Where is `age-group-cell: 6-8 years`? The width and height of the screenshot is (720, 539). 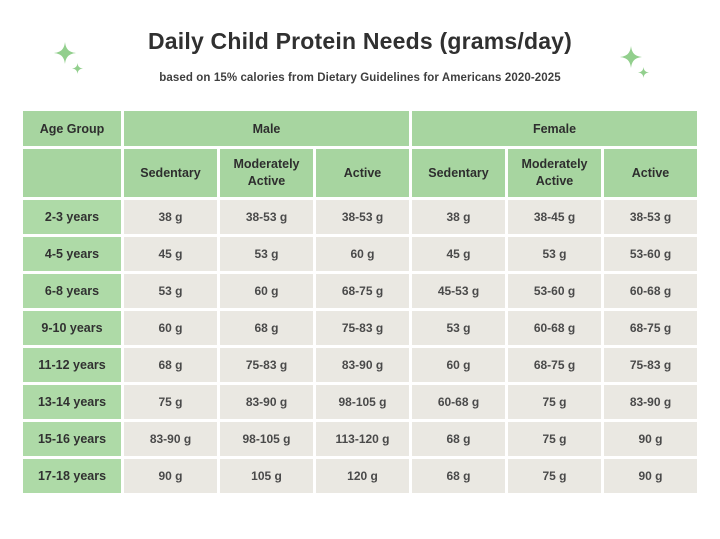
age-group-cell: 6-8 years is located at coordinates (72, 291).